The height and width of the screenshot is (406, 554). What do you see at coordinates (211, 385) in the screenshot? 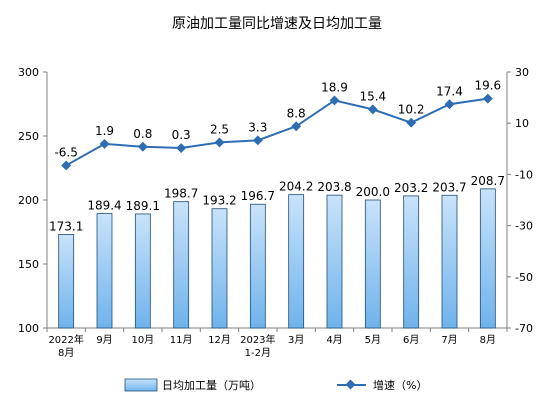
I see `legend-bar-label: 日均加工量（万吨）` at bounding box center [211, 385].